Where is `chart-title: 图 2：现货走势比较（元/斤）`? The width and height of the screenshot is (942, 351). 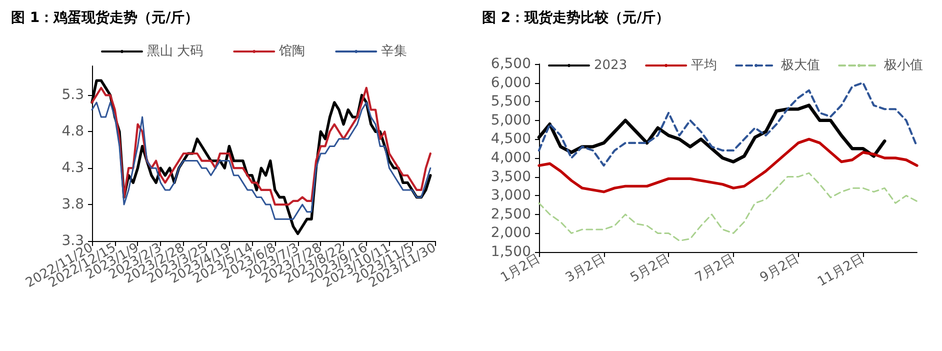
chart-title: 图 2：现货走势比较（元/斤） is located at coordinates (576, 17).